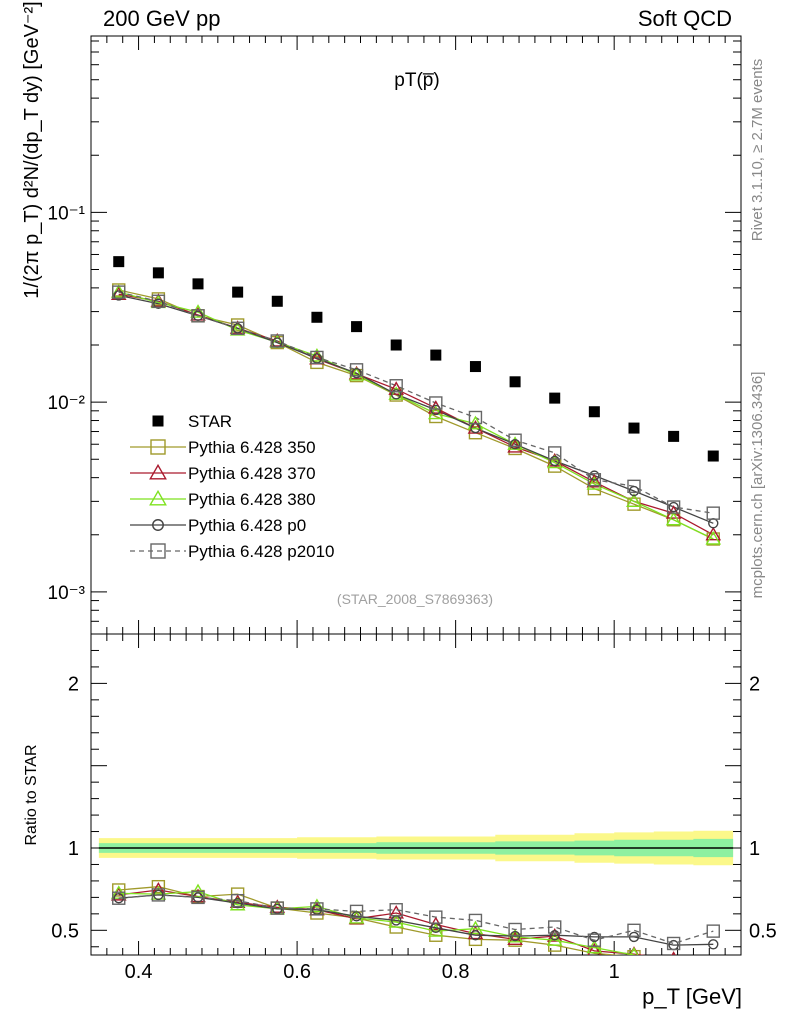 The height and width of the screenshot is (1024, 786). What do you see at coordinates (763, 931) in the screenshot?
I see `ratio-tick-label-right: 0.5` at bounding box center [763, 931].